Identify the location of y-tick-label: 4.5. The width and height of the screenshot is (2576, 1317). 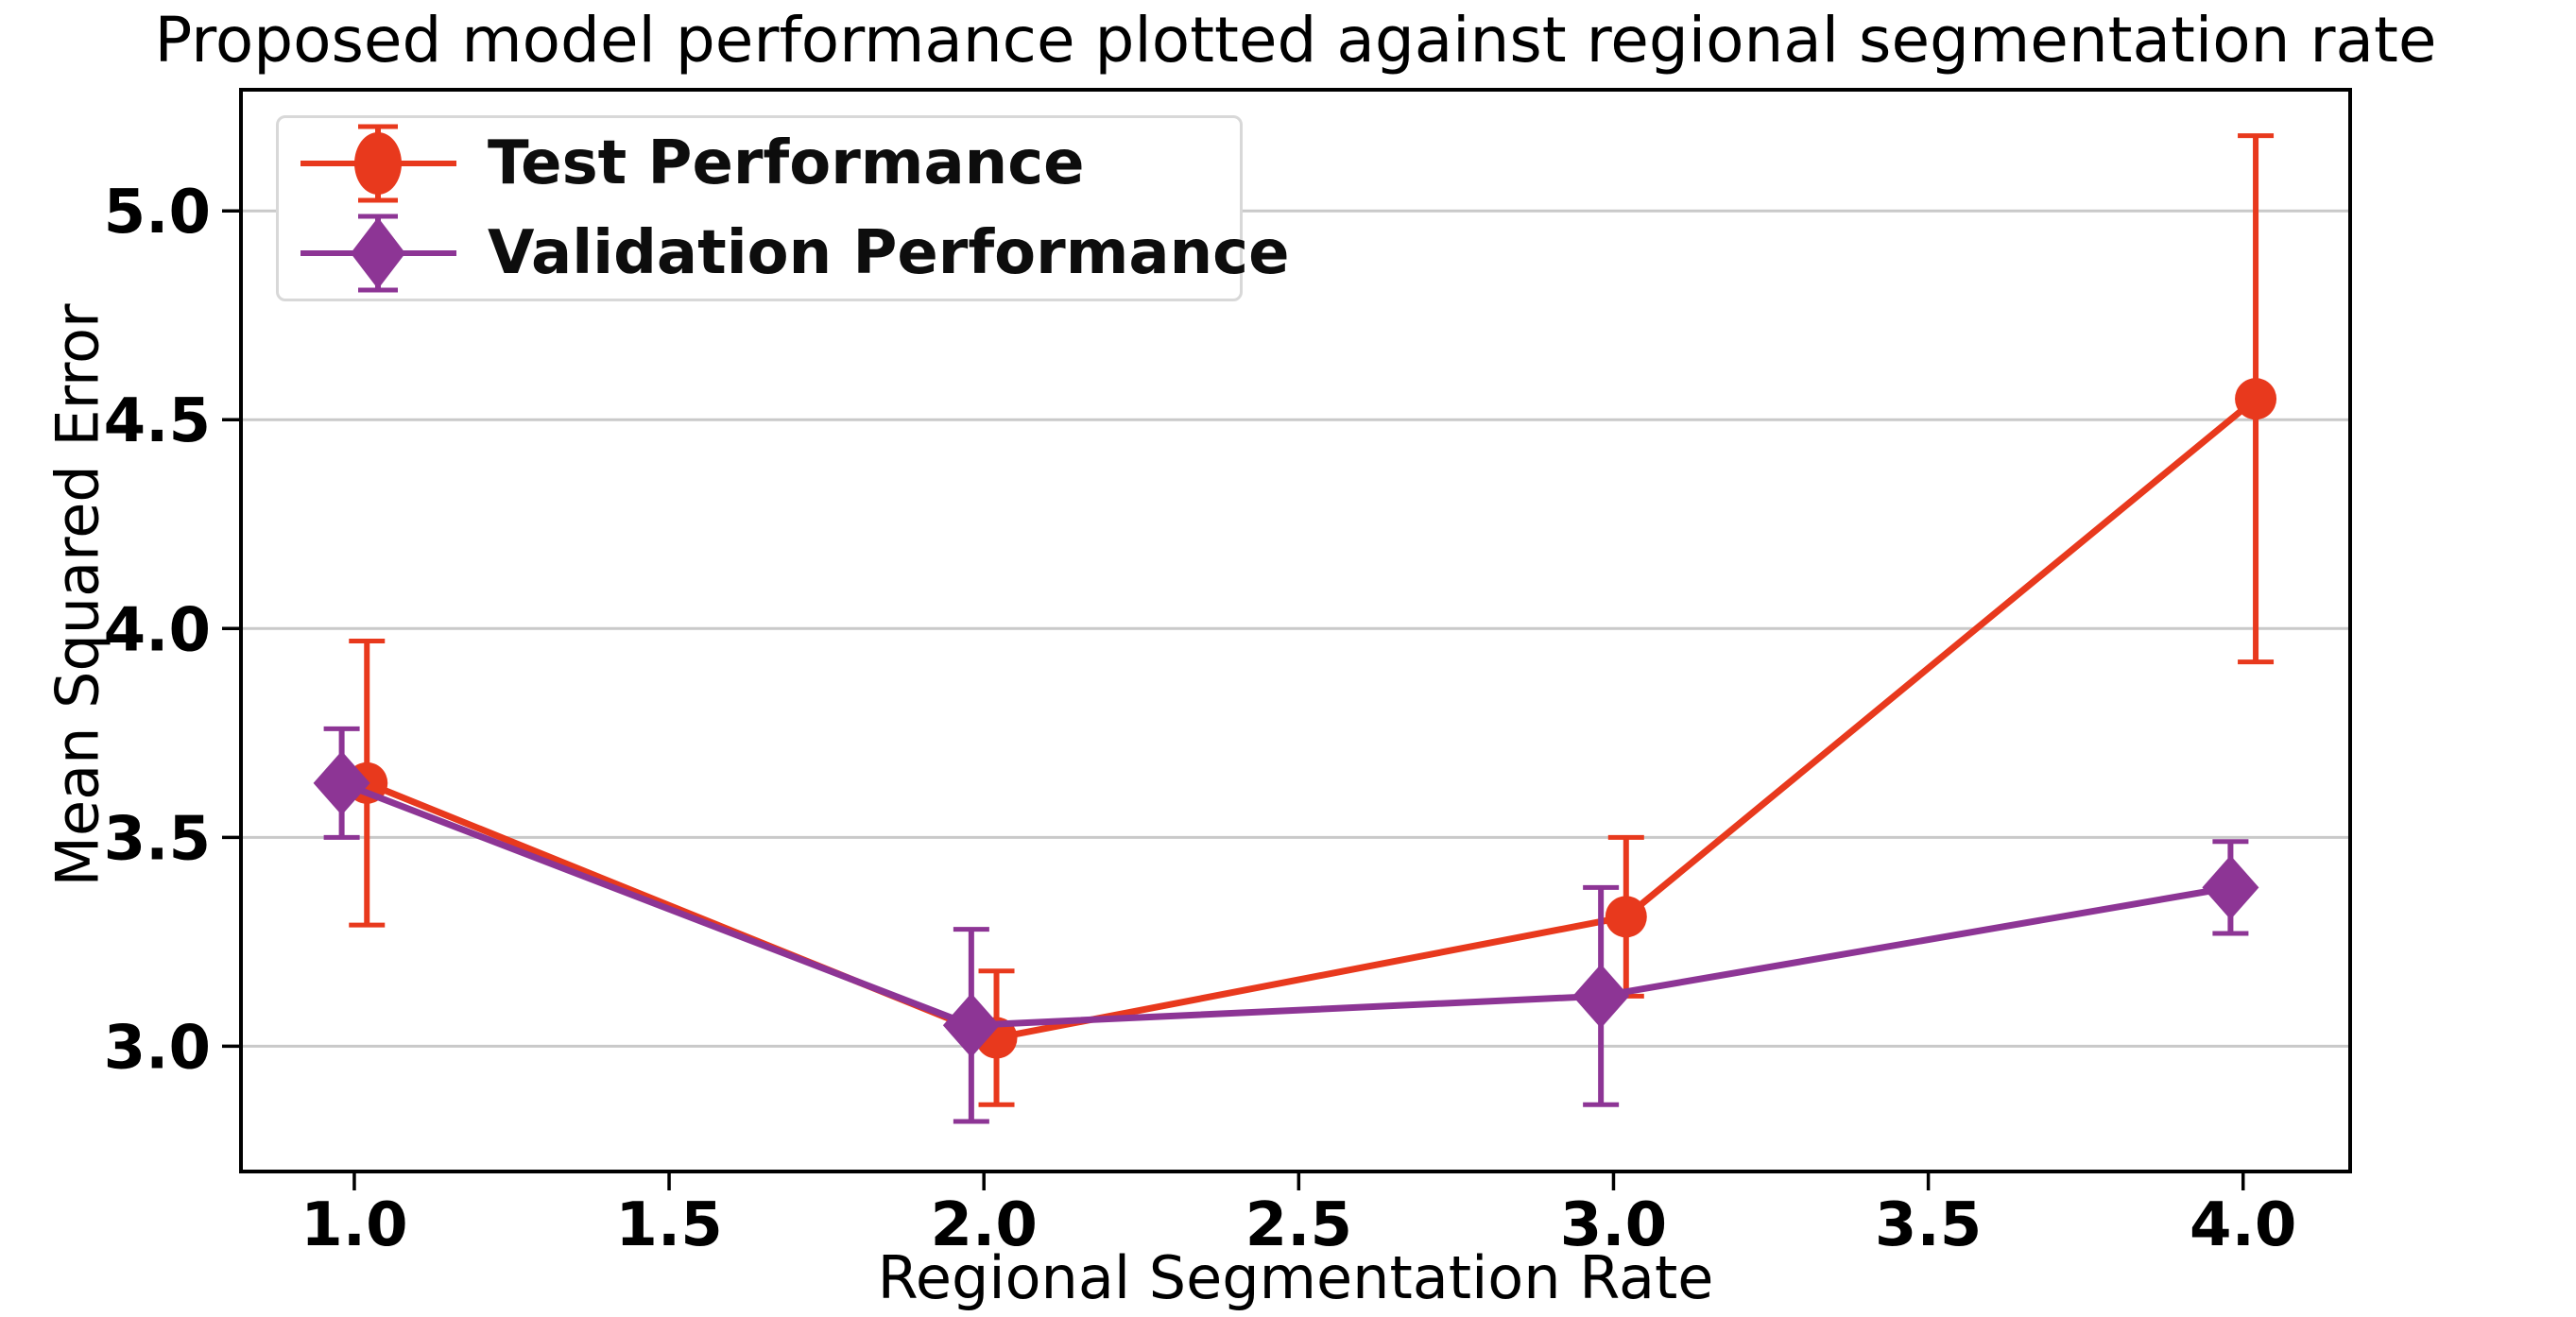
(157, 421).